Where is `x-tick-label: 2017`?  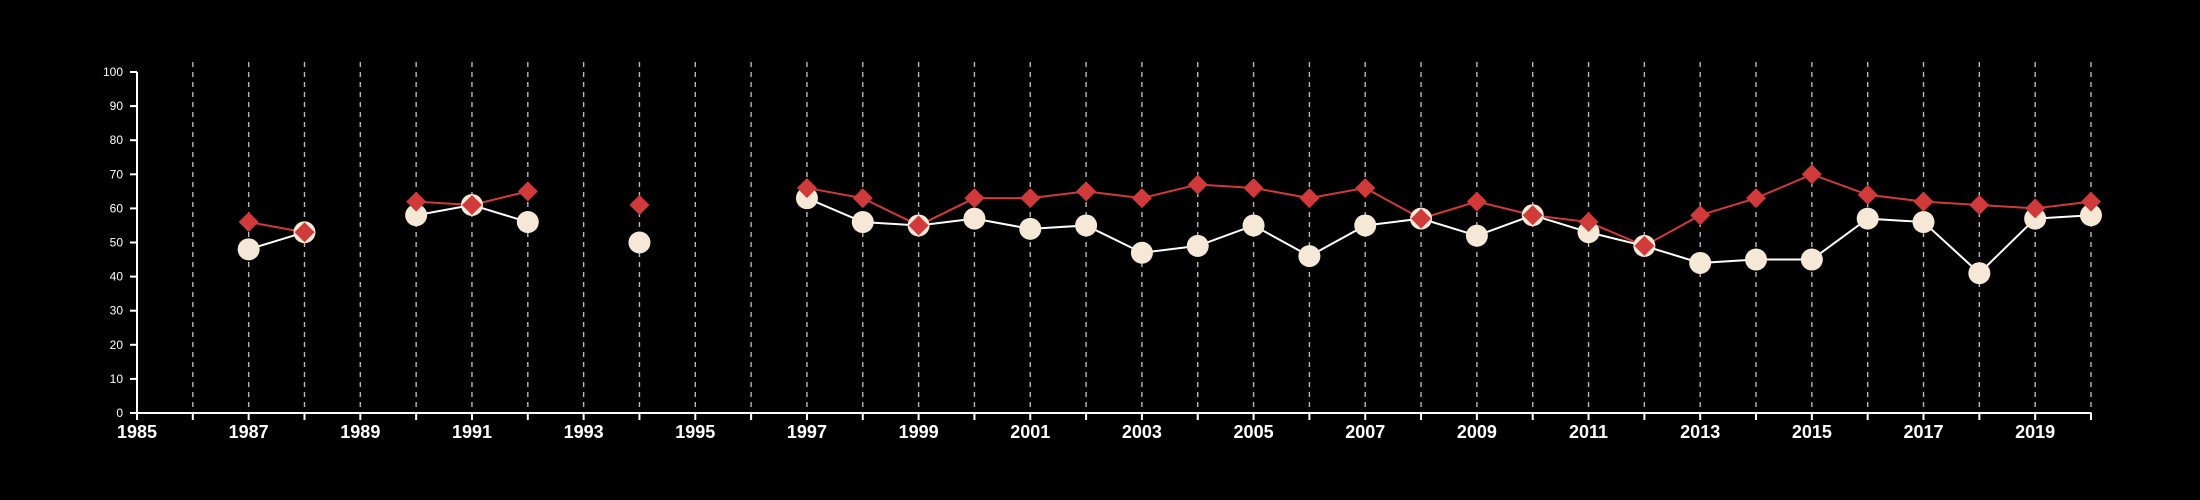
x-tick-label: 2017 is located at coordinates (1923, 432).